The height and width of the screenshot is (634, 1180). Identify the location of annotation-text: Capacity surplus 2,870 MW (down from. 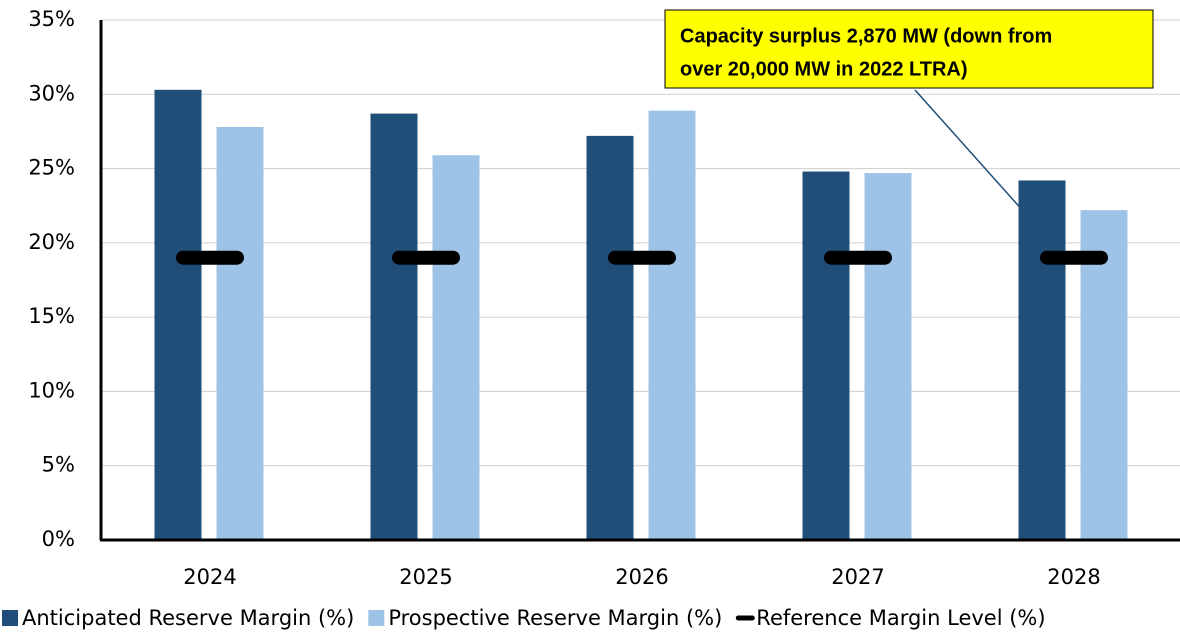
(866, 36).